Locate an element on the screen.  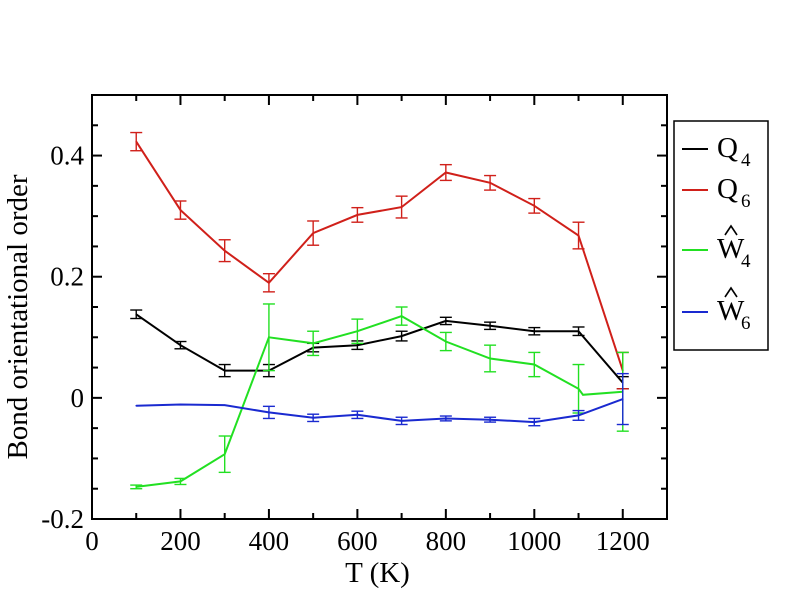
y-tick-label: 0.4 is located at coordinates (67, 156).